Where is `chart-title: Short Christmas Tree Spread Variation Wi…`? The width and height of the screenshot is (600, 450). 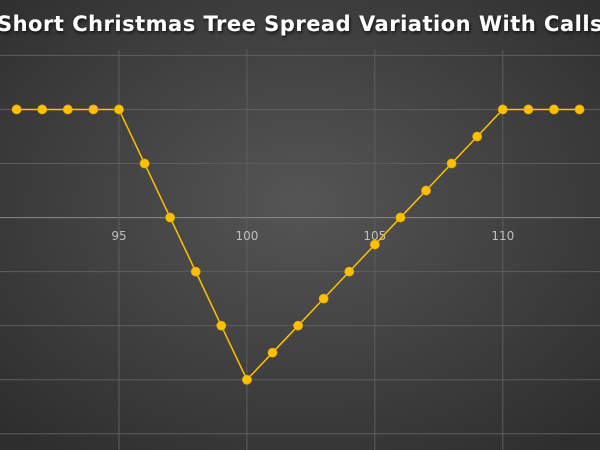 chart-title: Short Christmas Tree Spread Variation Wi… is located at coordinates (300, 24).